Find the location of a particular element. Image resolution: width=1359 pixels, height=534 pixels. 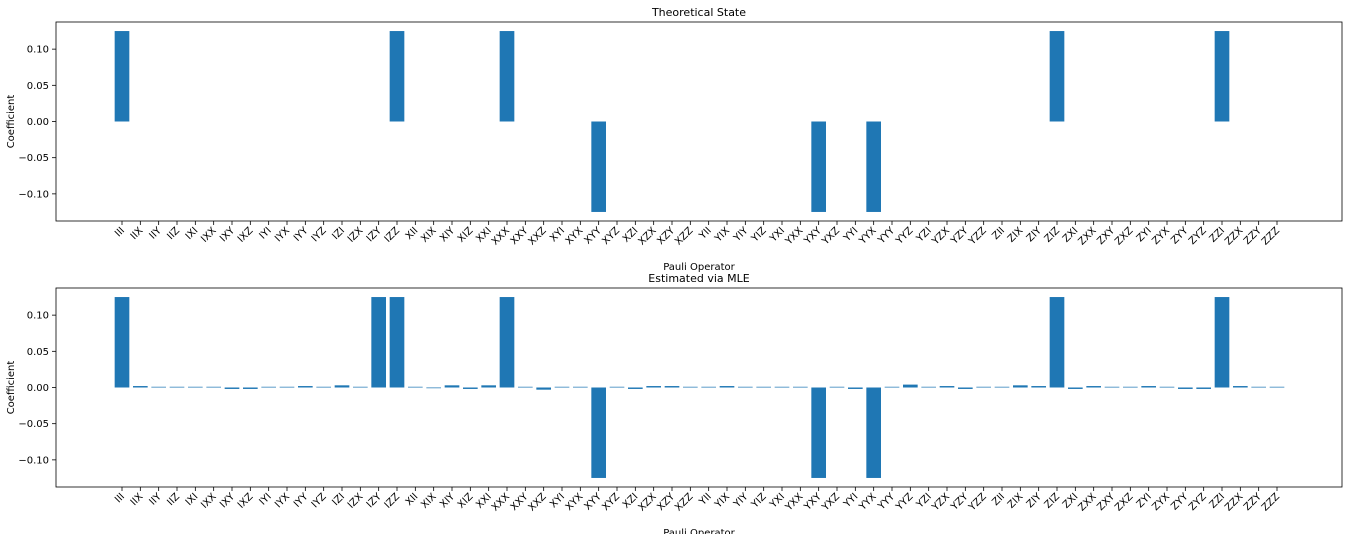

x-tick-label: ZIY is located at coordinates (1035, 235).